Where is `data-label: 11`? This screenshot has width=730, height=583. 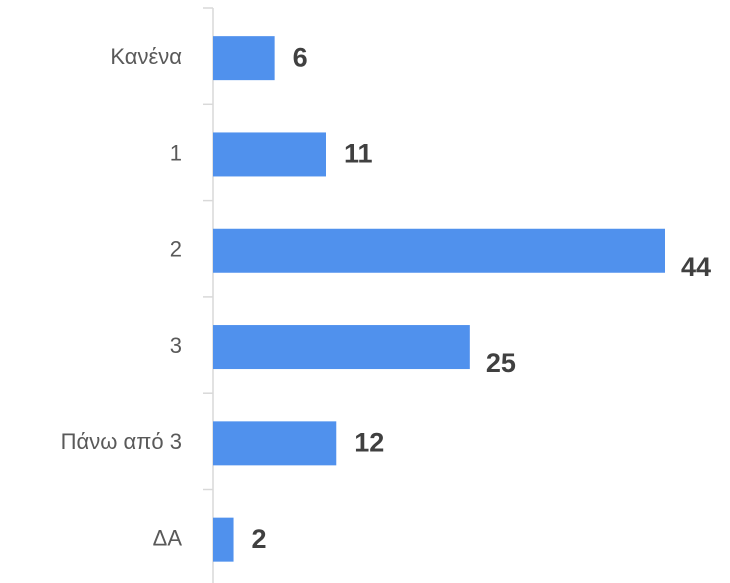 data-label: 11 is located at coordinates (358, 154).